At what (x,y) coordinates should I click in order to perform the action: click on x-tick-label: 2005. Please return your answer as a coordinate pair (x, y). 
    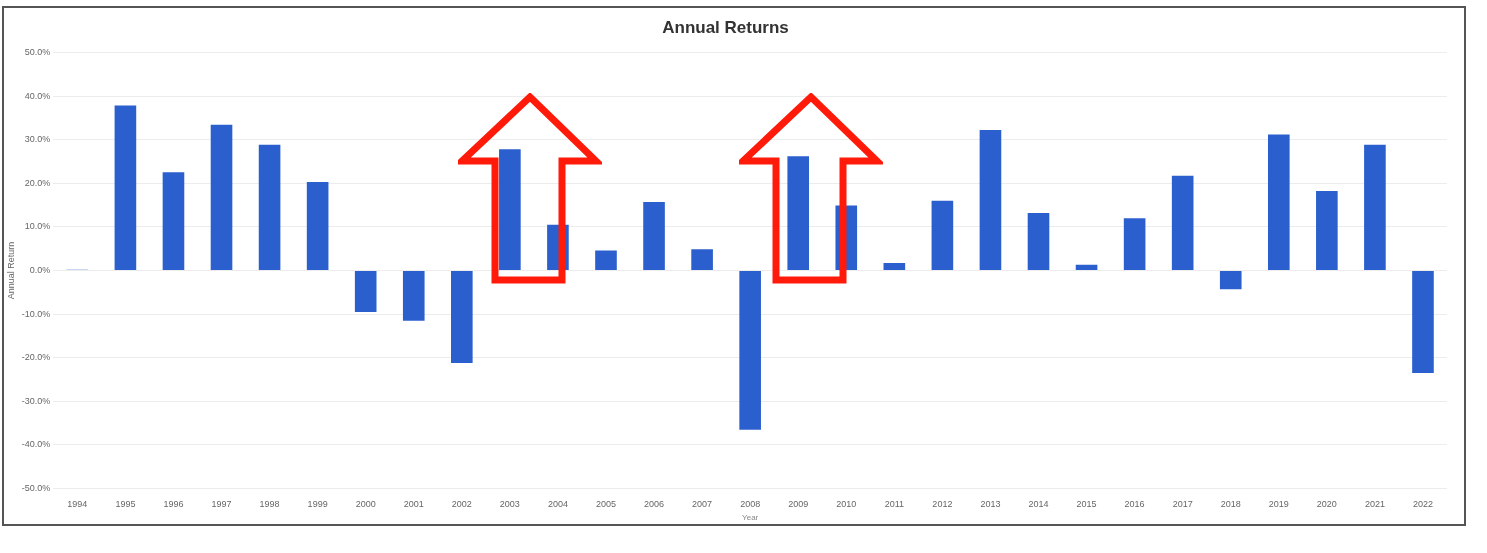
    Looking at the image, I should click on (605, 504).